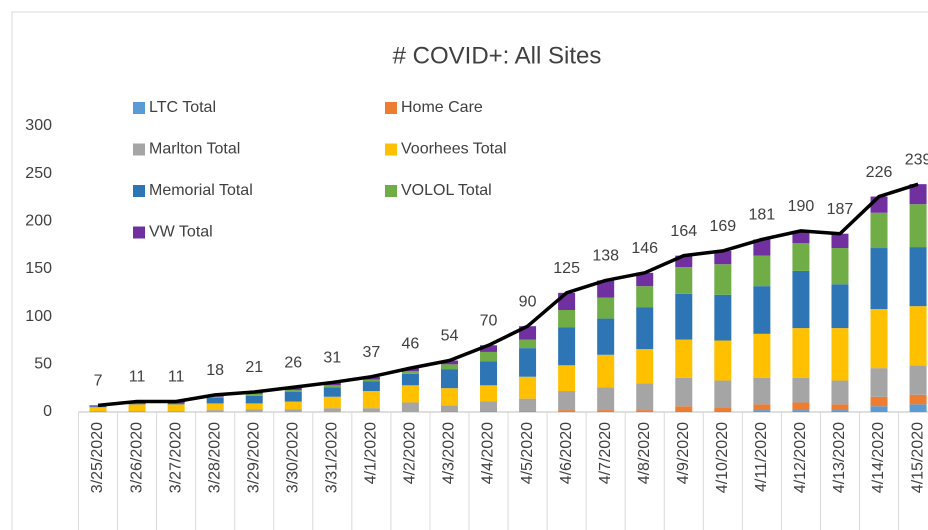 The height and width of the screenshot is (530, 928). Describe the element at coordinates (38, 221) in the screenshot. I see `y-tick-label: 200` at that location.